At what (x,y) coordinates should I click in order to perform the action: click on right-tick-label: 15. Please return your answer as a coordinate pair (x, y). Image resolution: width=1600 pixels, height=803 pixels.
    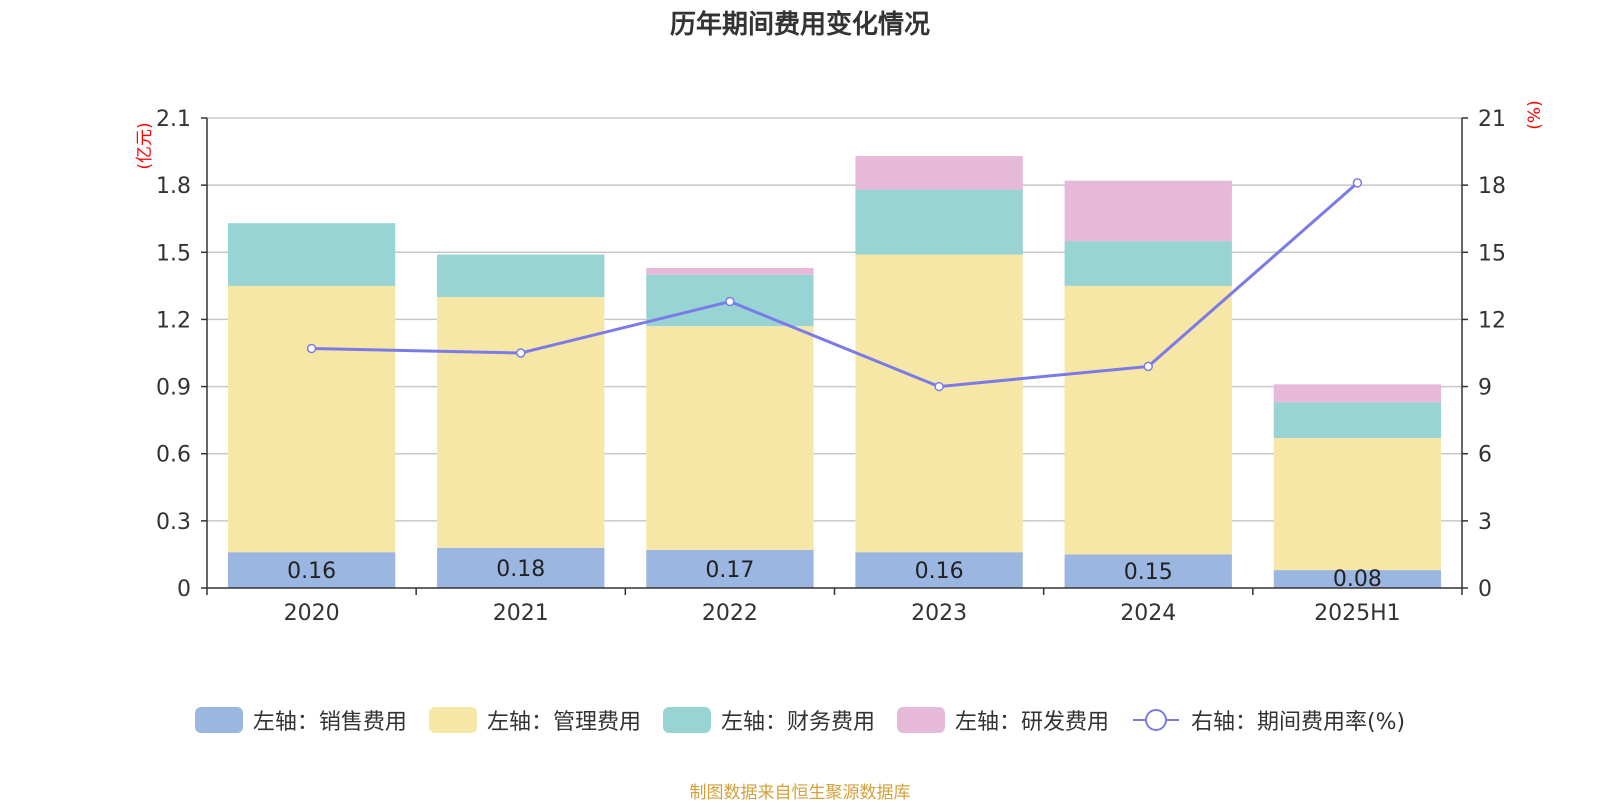
    Looking at the image, I should click on (1492, 253).